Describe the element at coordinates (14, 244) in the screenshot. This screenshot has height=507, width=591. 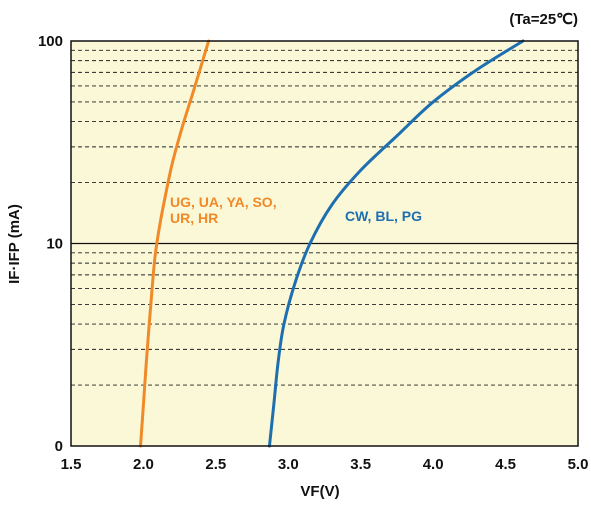
I see `y-axis-title: IF·IFP (mA)` at that location.